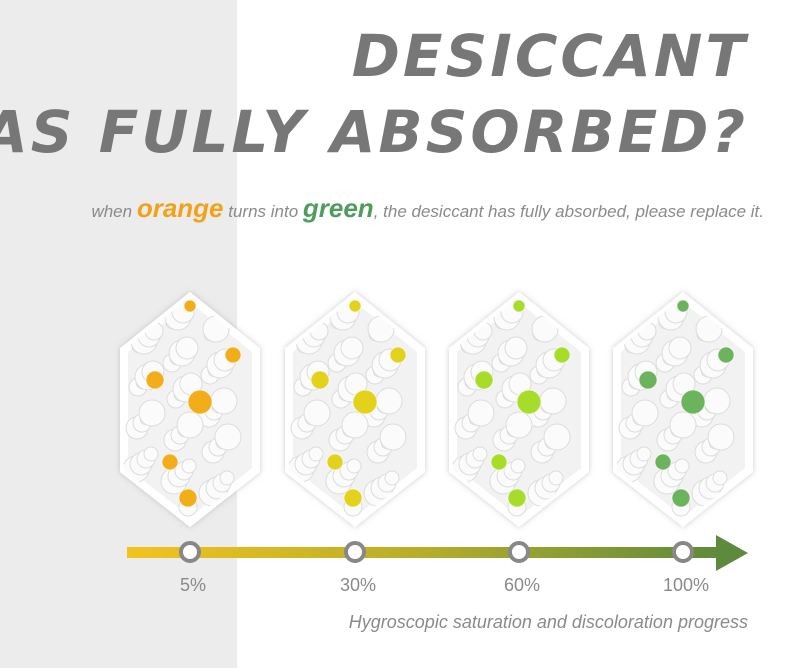 This screenshot has width=790, height=668. What do you see at coordinates (686, 585) in the screenshot?
I see `stage-label: 100%` at bounding box center [686, 585].